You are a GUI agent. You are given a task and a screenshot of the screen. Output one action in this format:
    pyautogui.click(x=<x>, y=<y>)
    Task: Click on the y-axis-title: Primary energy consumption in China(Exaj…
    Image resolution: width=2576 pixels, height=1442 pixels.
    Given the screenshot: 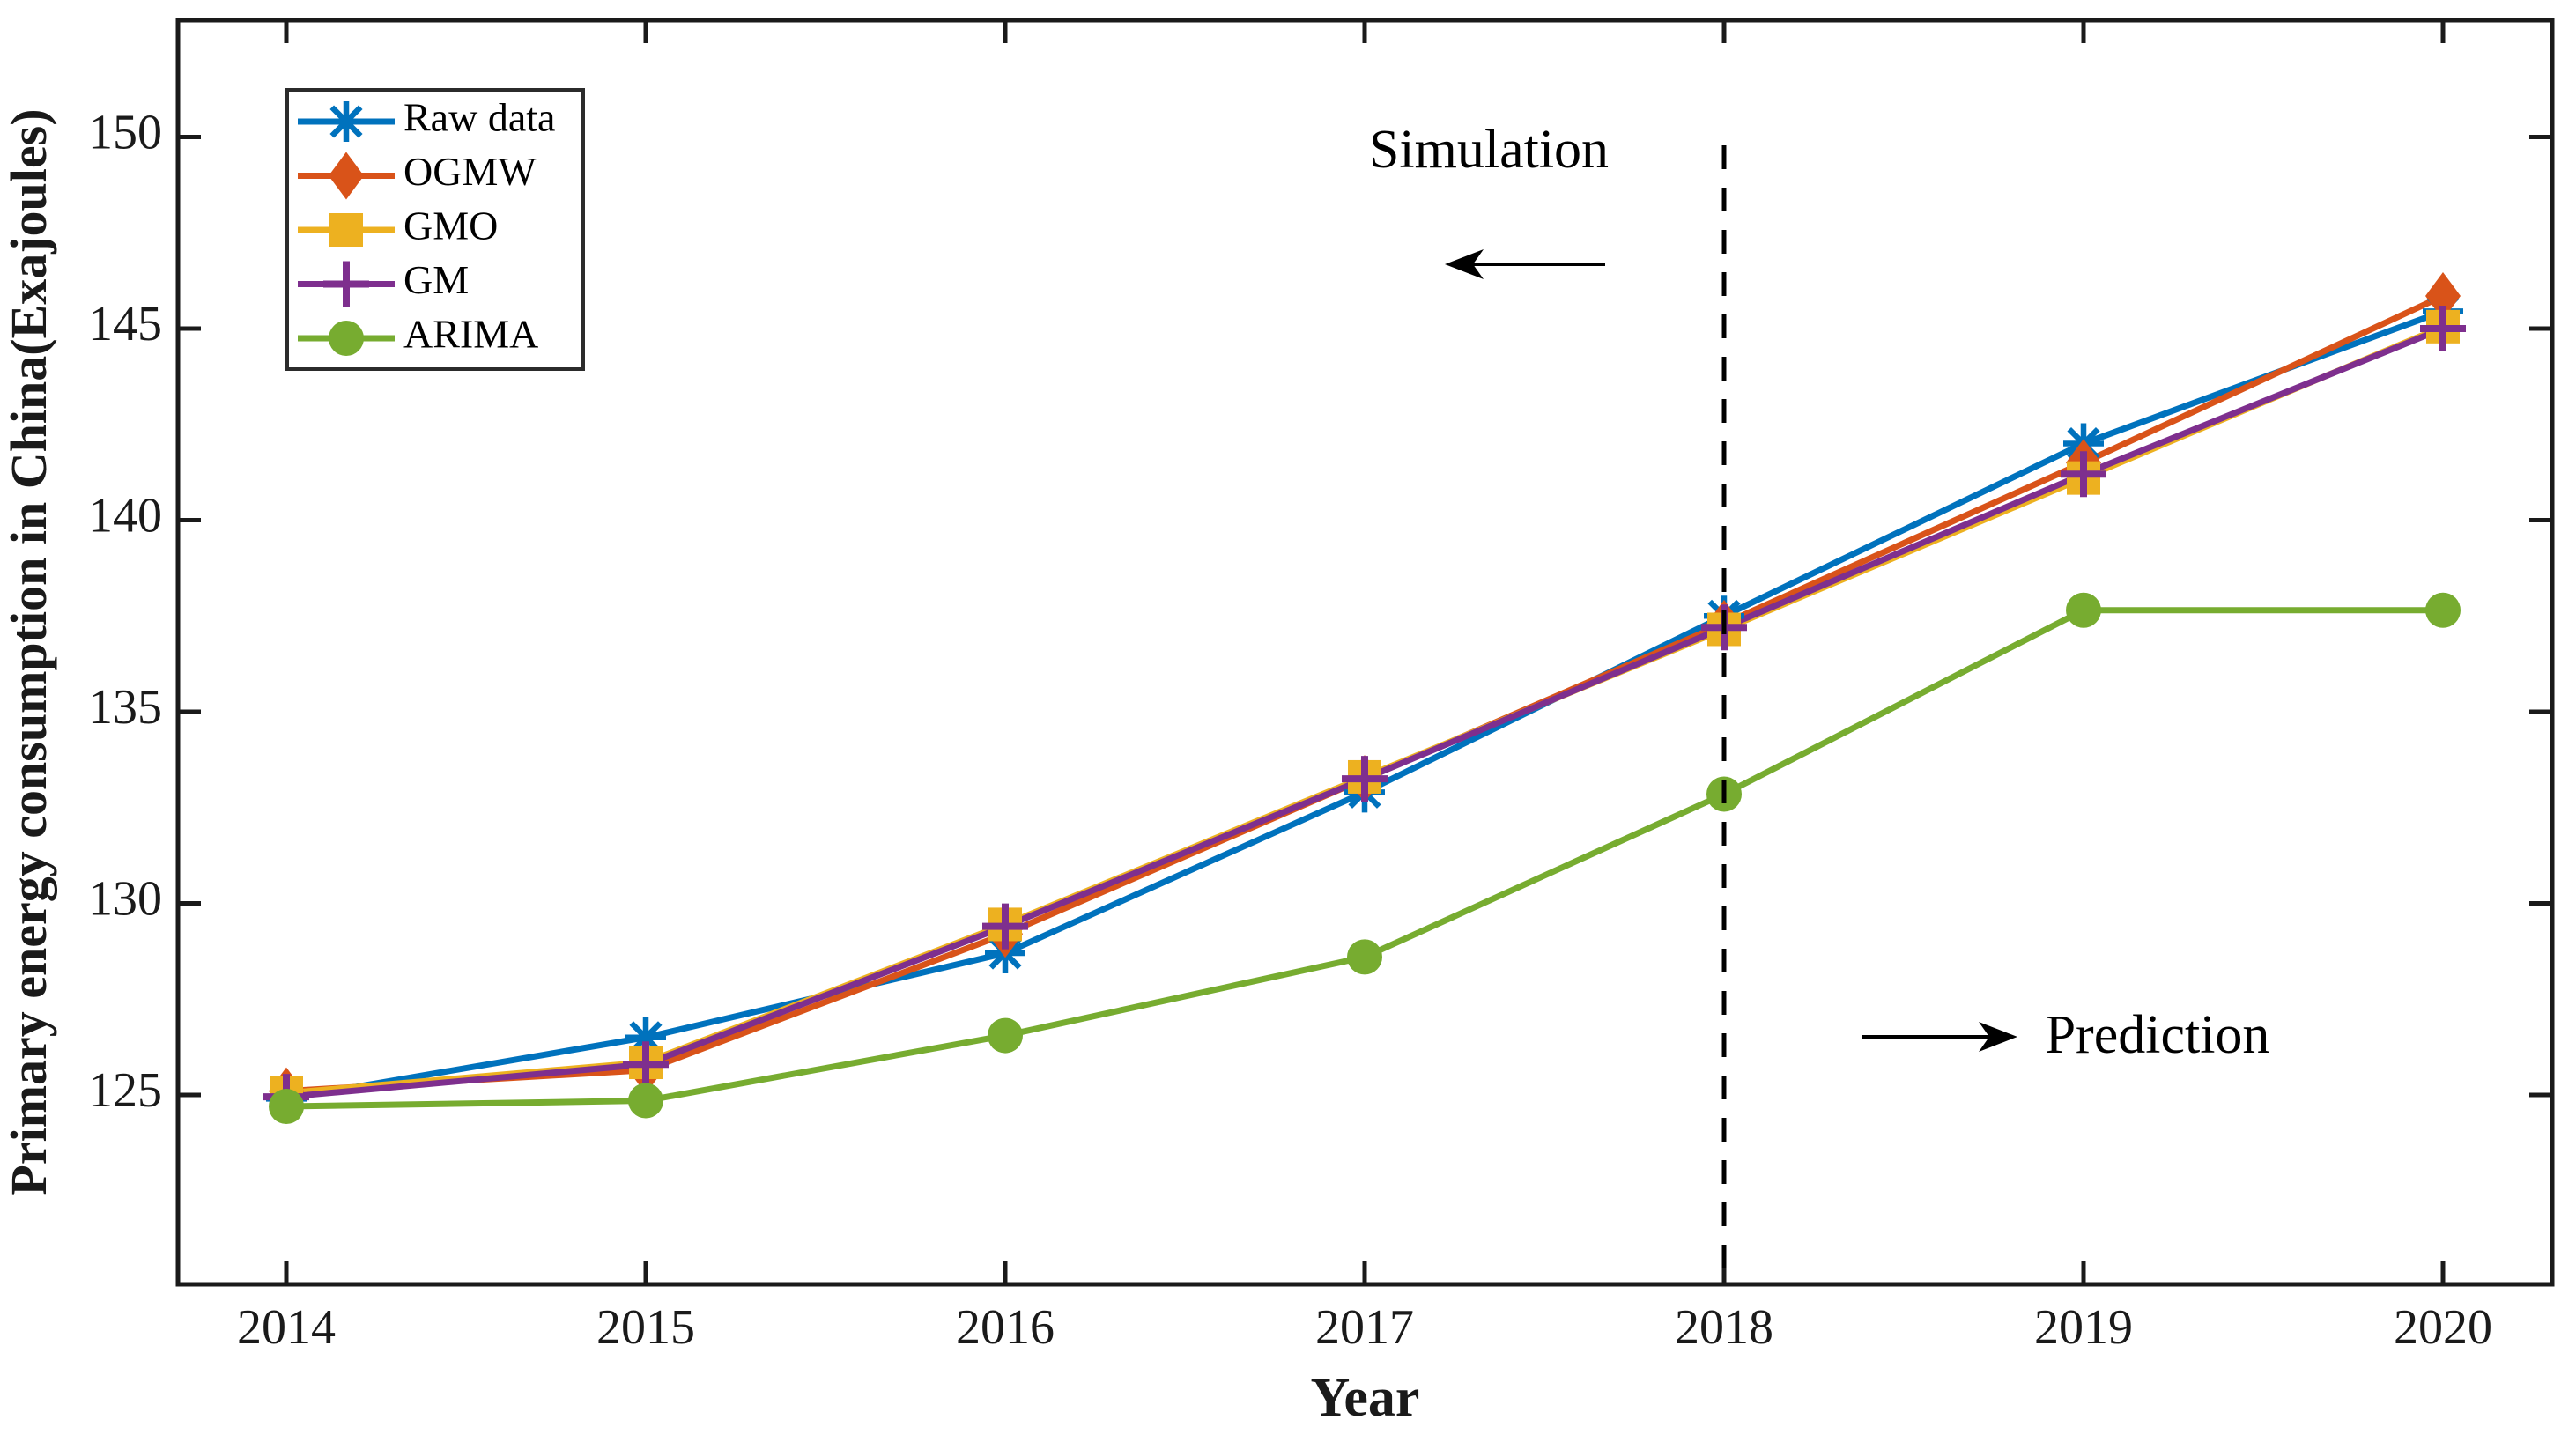 What is the action you would take?
    pyautogui.click(x=28, y=651)
    